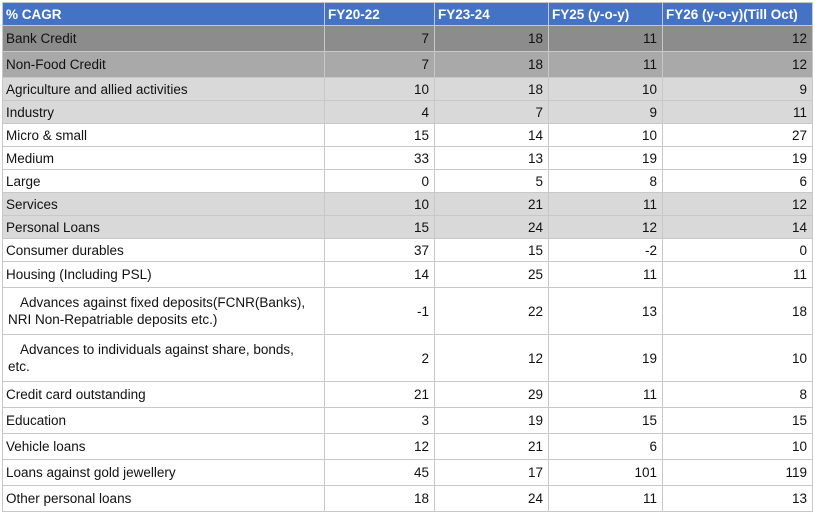 The height and width of the screenshot is (525, 815). I want to click on table-row: Consumer durables 37 15 -2 0, so click(407, 250).